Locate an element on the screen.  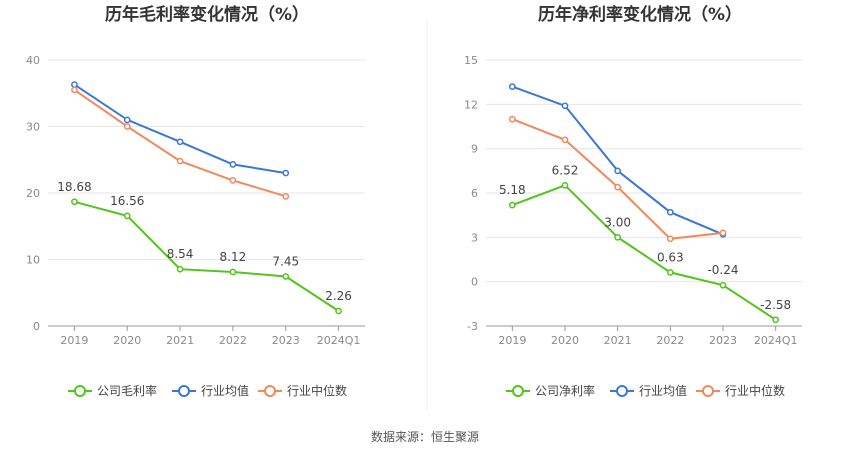
legend-item: 公司毛利率 is located at coordinates (112, 390).